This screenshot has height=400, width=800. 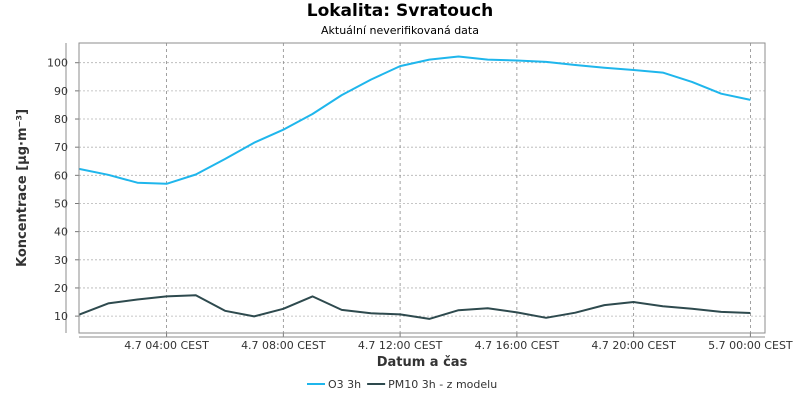 What do you see at coordinates (166, 345) in the screenshot?
I see `x-tick-label: 4.7 04:00 CEST` at bounding box center [166, 345].